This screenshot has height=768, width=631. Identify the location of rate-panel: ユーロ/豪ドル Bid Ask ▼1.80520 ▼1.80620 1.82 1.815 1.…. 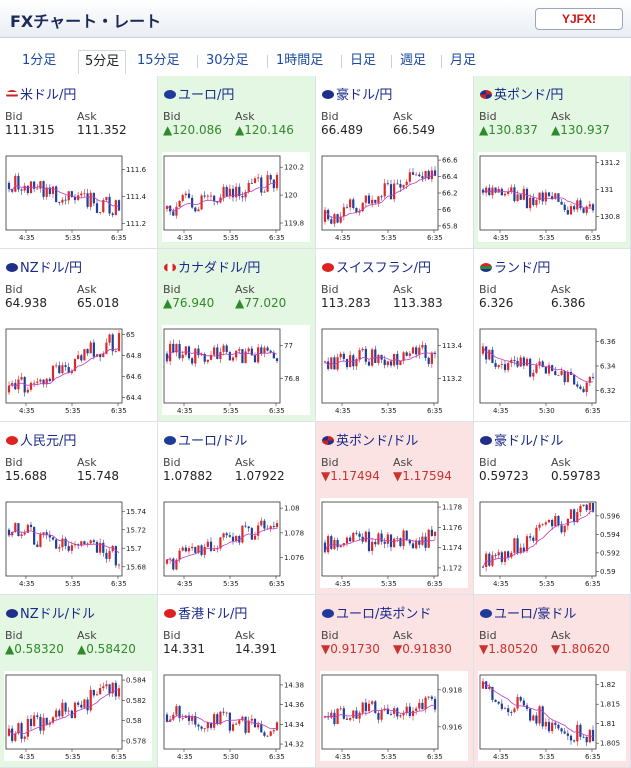
(552, 681).